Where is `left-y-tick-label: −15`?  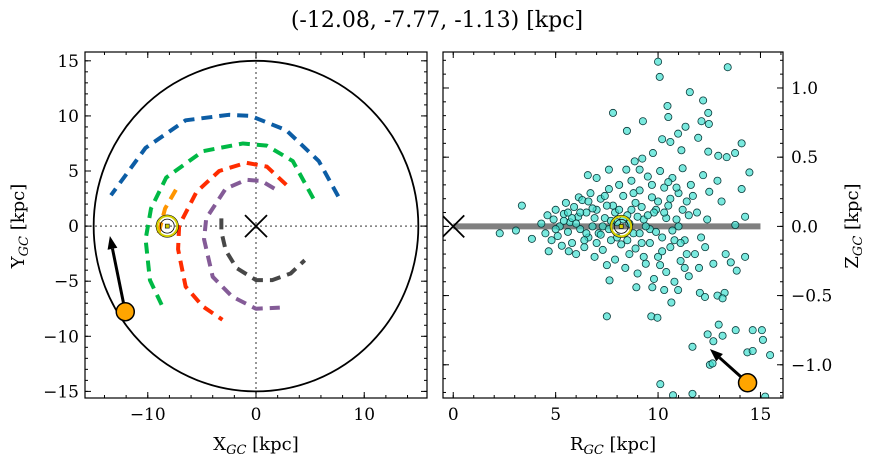
left-y-tick-label: −15 is located at coordinates (61, 392).